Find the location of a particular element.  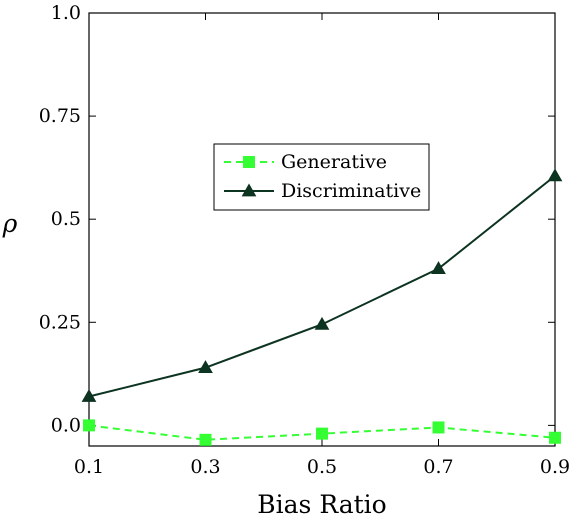

legend-box is located at coordinates (321, 177).